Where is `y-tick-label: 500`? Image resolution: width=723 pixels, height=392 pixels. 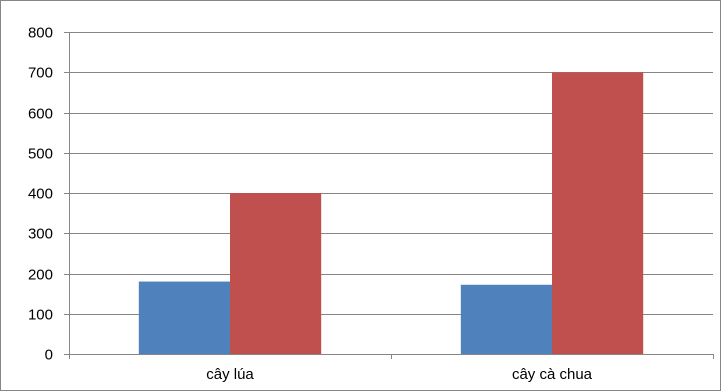
y-tick-label: 500 is located at coordinates (40, 154).